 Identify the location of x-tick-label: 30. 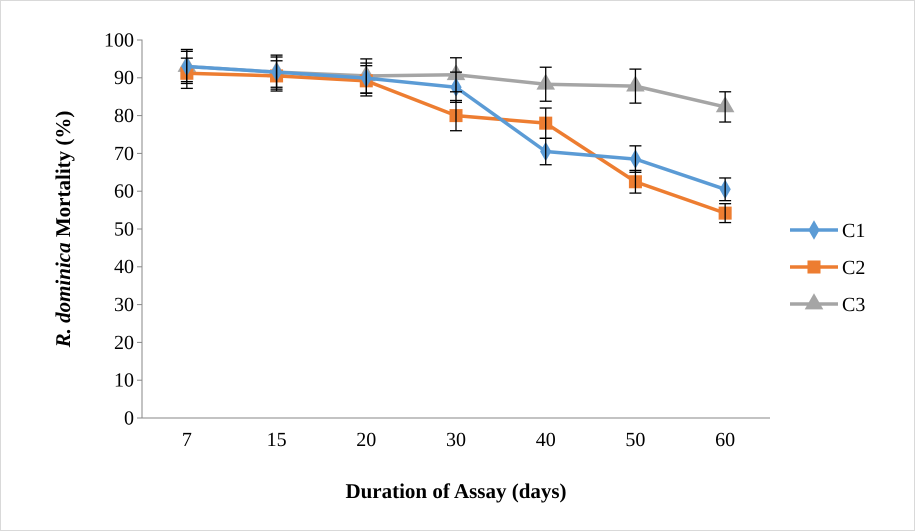
(456, 440).